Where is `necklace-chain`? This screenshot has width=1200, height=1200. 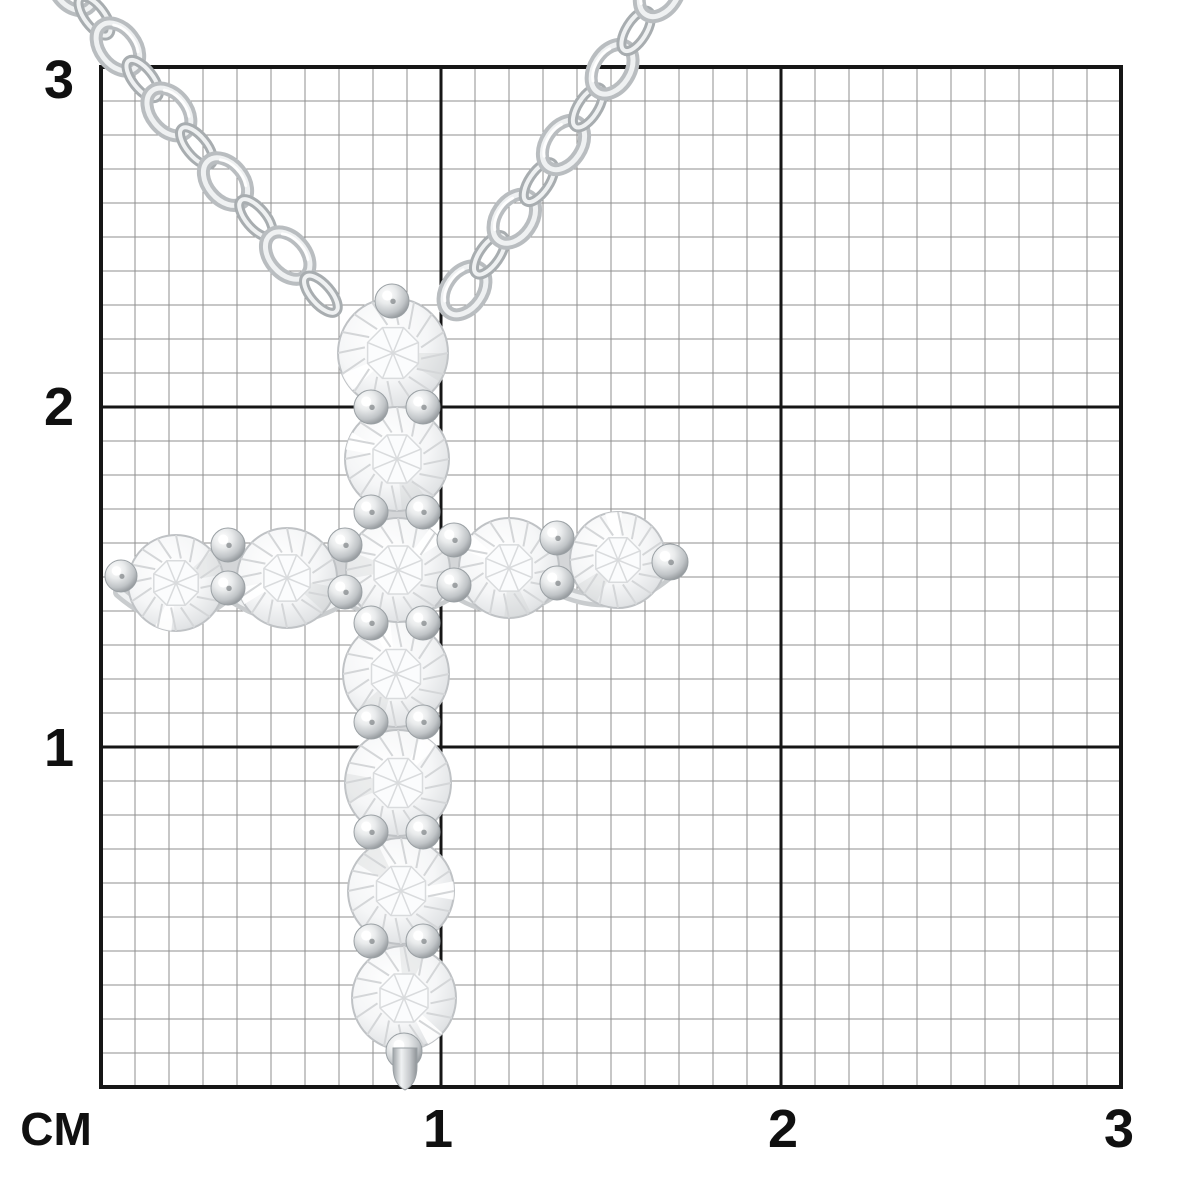 necklace-chain is located at coordinates (366, 161).